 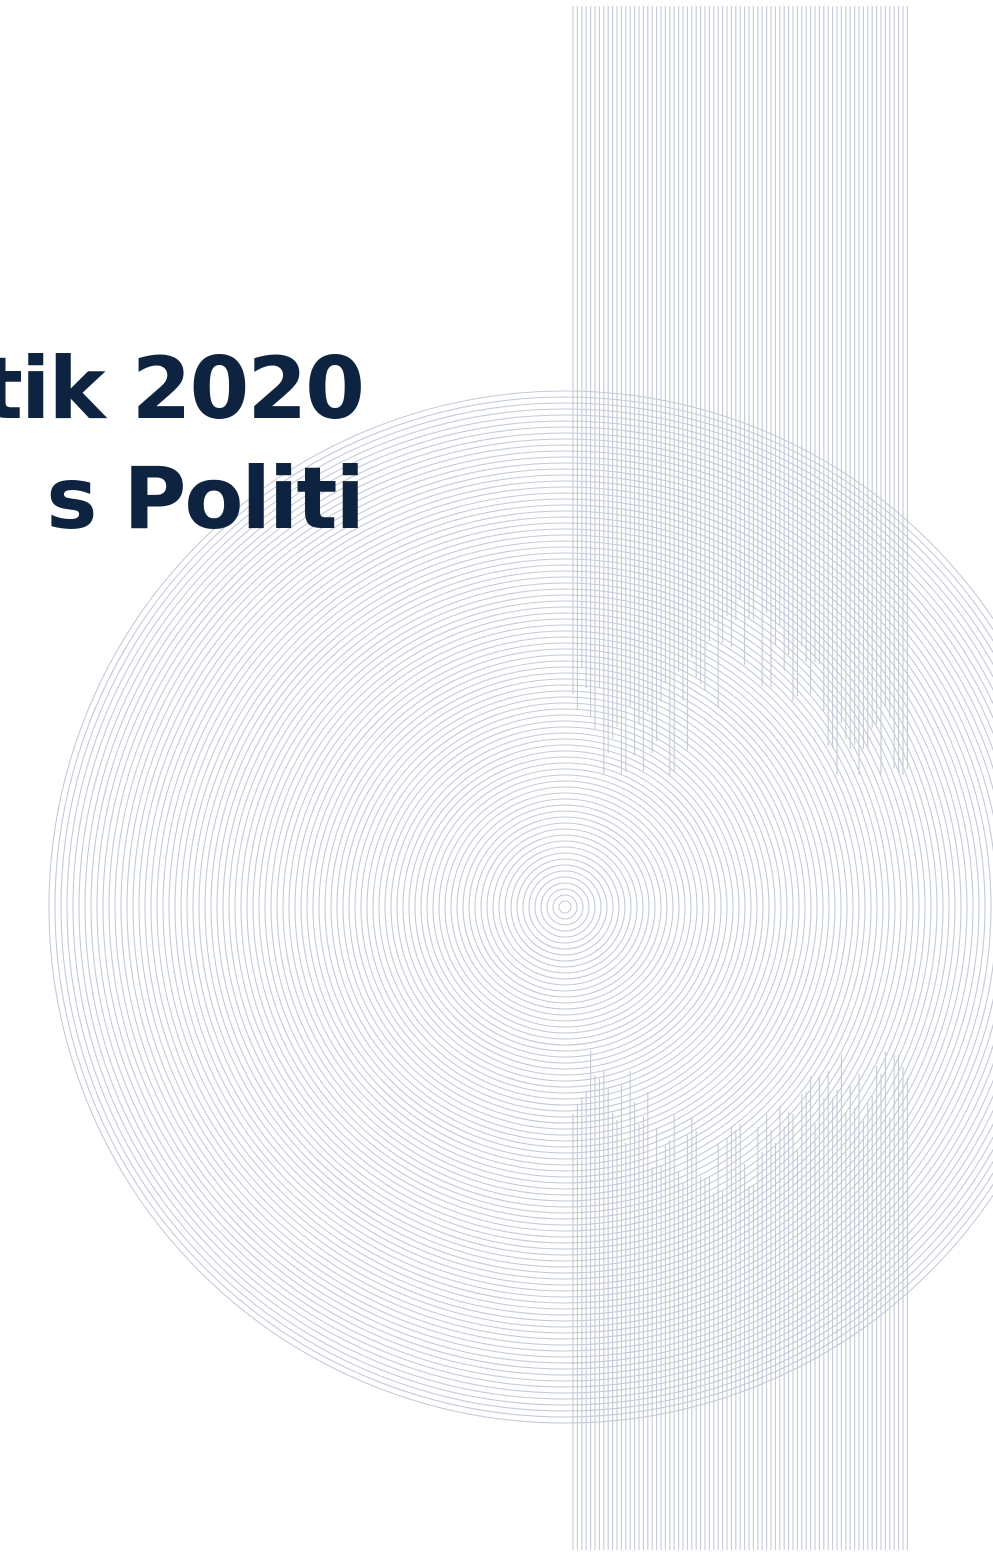 What do you see at coordinates (182, 389) in the screenshot?
I see `cover-title-line-1: tik 2020` at bounding box center [182, 389].